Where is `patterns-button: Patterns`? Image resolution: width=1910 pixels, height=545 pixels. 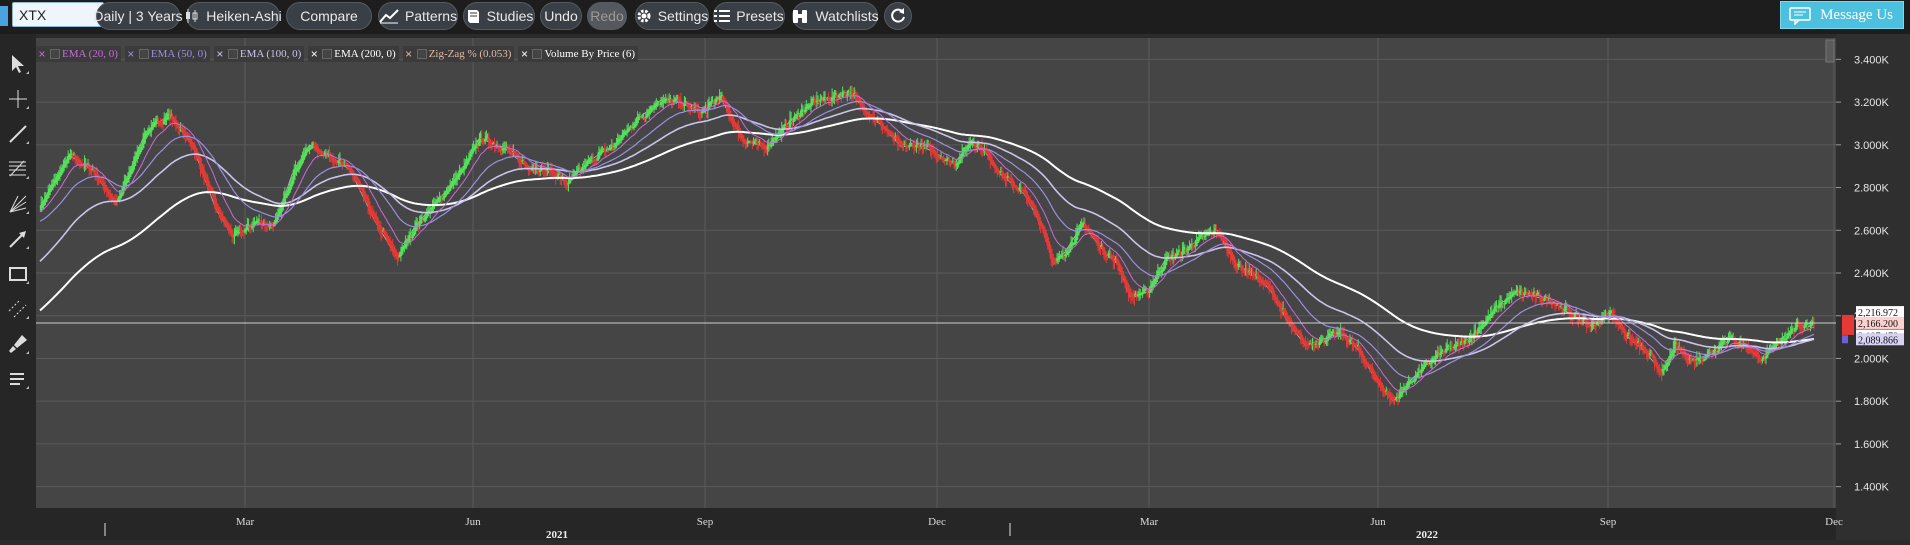
patterns-button: Patterns is located at coordinates (418, 16).